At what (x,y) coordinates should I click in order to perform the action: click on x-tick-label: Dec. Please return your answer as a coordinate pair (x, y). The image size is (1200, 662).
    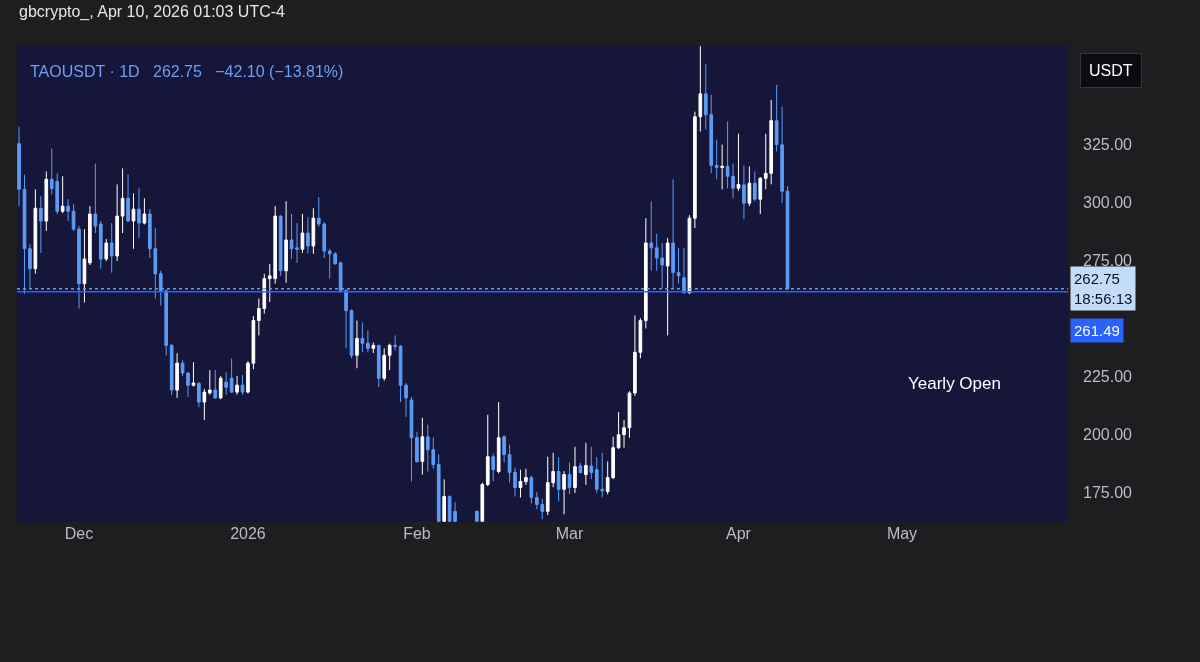
    Looking at the image, I should click on (79, 533).